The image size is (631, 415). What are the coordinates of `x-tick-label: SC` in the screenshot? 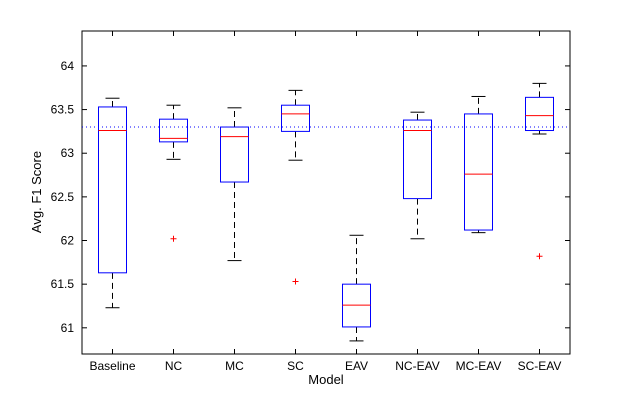 It's located at (295, 366).